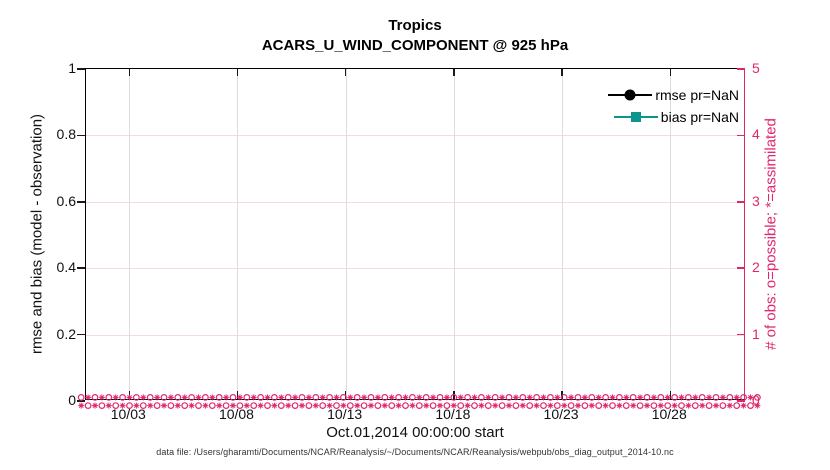 This screenshot has height=470, width=830. What do you see at coordinates (635, 116) in the screenshot?
I see `legend-marker-square-icon` at bounding box center [635, 116].